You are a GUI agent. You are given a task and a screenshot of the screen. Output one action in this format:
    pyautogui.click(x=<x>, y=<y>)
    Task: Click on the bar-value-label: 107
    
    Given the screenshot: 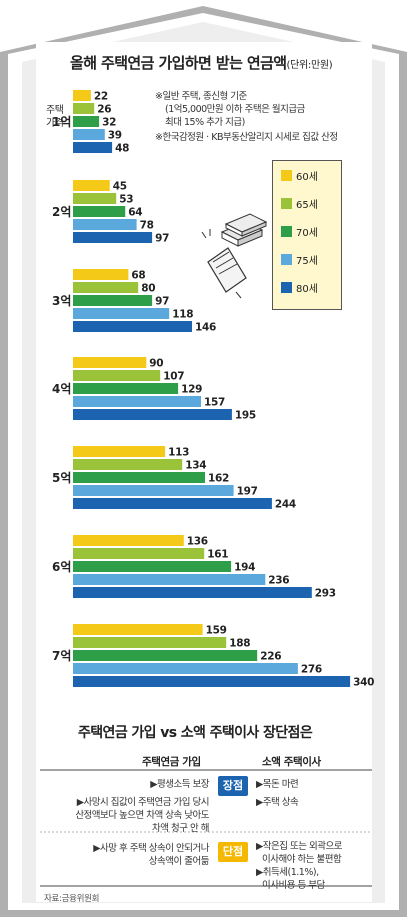 What is the action you would take?
    pyautogui.click(x=173, y=377)
    